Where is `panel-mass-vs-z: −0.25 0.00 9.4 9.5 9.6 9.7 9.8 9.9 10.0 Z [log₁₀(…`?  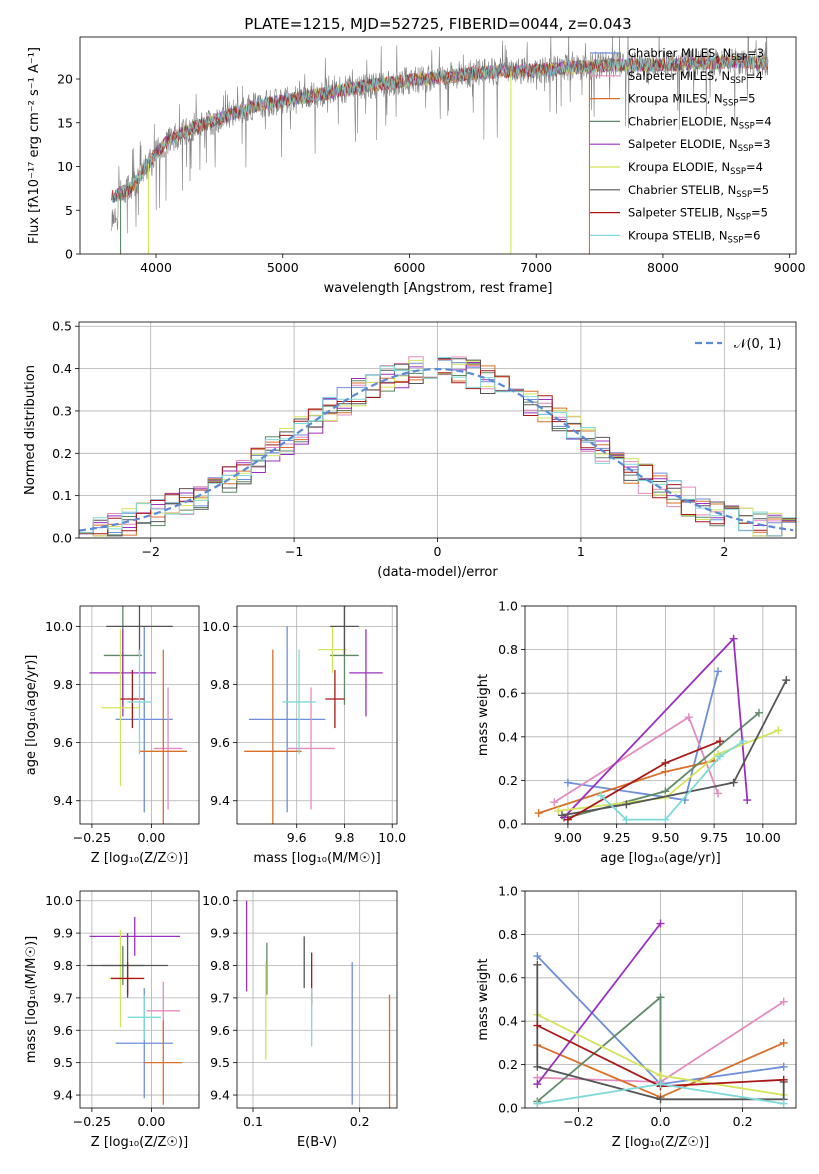 panel-mass-vs-z: −0.25 0.00 9.4 9.5 9.6 9.7 9.8 9.9 10.0 Z [log₁₀(… is located at coordinates (112, 1020).